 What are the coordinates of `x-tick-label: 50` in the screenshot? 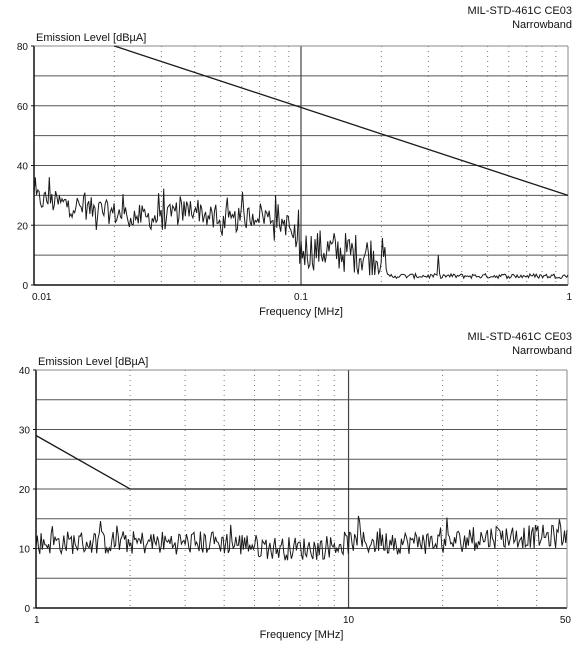 It's located at (566, 620).